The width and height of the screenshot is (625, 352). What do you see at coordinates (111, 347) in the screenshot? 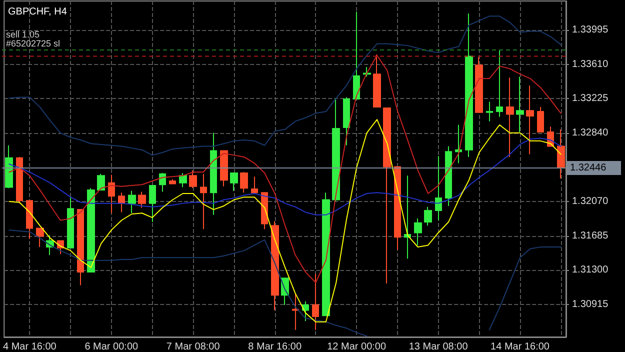
I see `x-tick-label: 6 Mar 00:00` at bounding box center [111, 347].